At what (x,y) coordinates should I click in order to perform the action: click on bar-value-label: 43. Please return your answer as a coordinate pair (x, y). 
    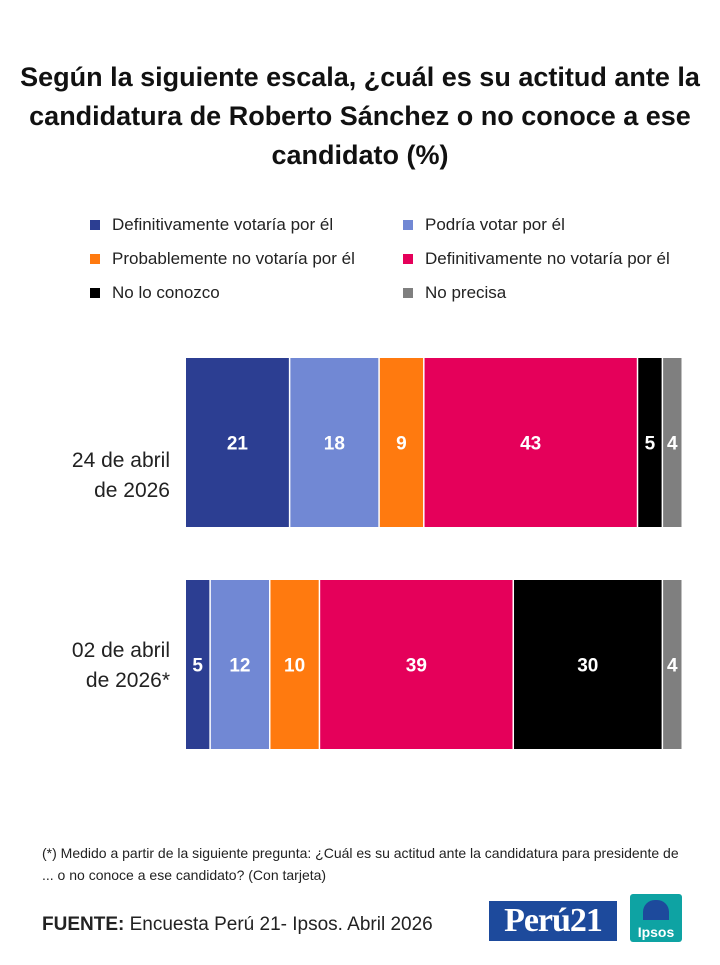
    Looking at the image, I should click on (530, 444).